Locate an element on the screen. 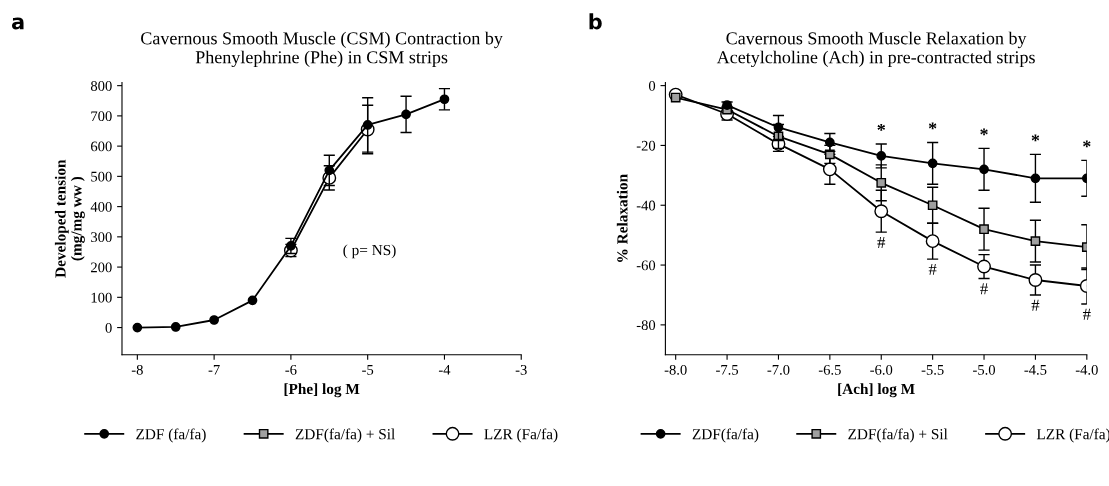  legend-label: ZDF (fa/fa) is located at coordinates (171, 435).